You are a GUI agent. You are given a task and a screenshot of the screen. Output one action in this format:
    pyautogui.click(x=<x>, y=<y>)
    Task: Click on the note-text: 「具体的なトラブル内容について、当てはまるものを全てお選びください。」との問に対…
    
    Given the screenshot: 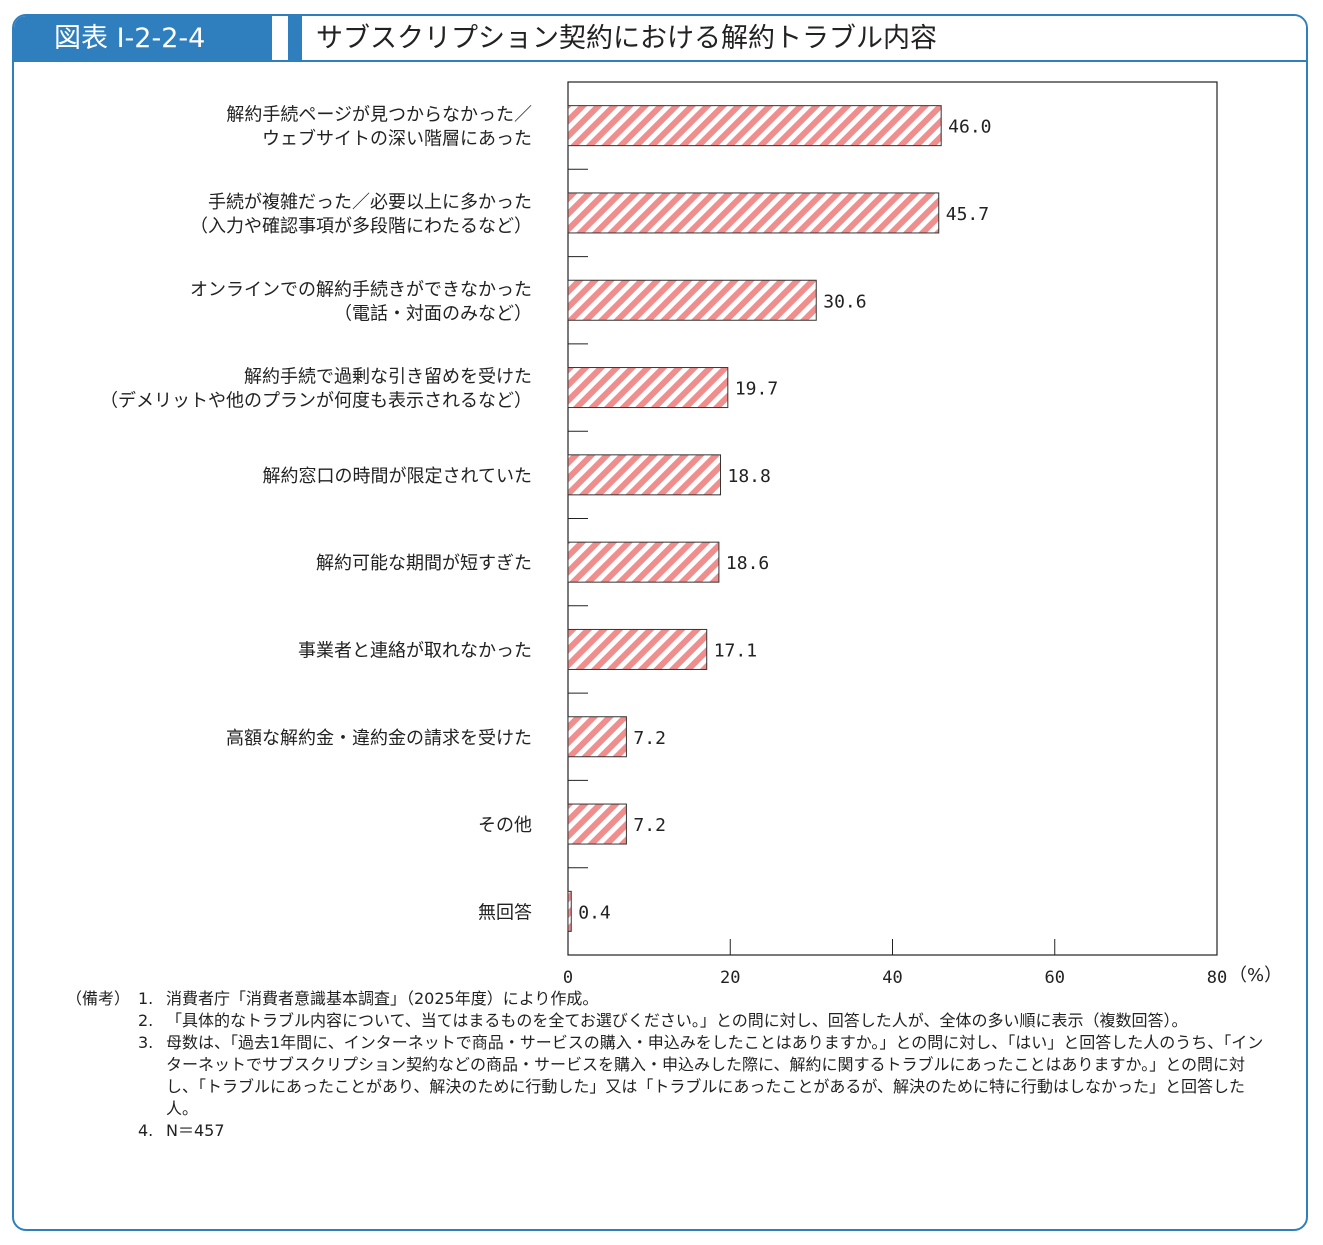 What is the action you would take?
    pyautogui.click(x=677, y=1020)
    